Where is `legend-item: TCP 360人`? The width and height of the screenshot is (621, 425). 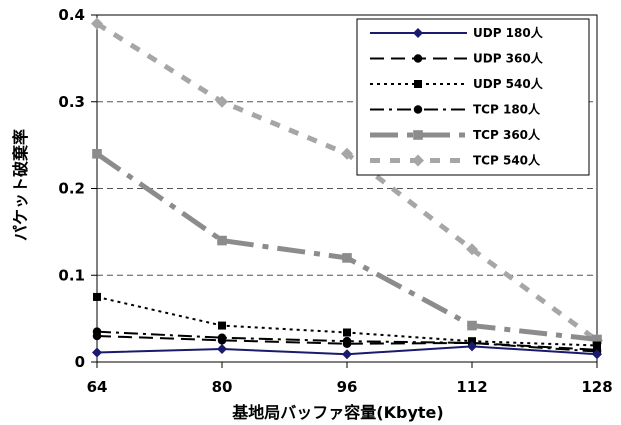 legend-item: TCP 360人 is located at coordinates (455, 134).